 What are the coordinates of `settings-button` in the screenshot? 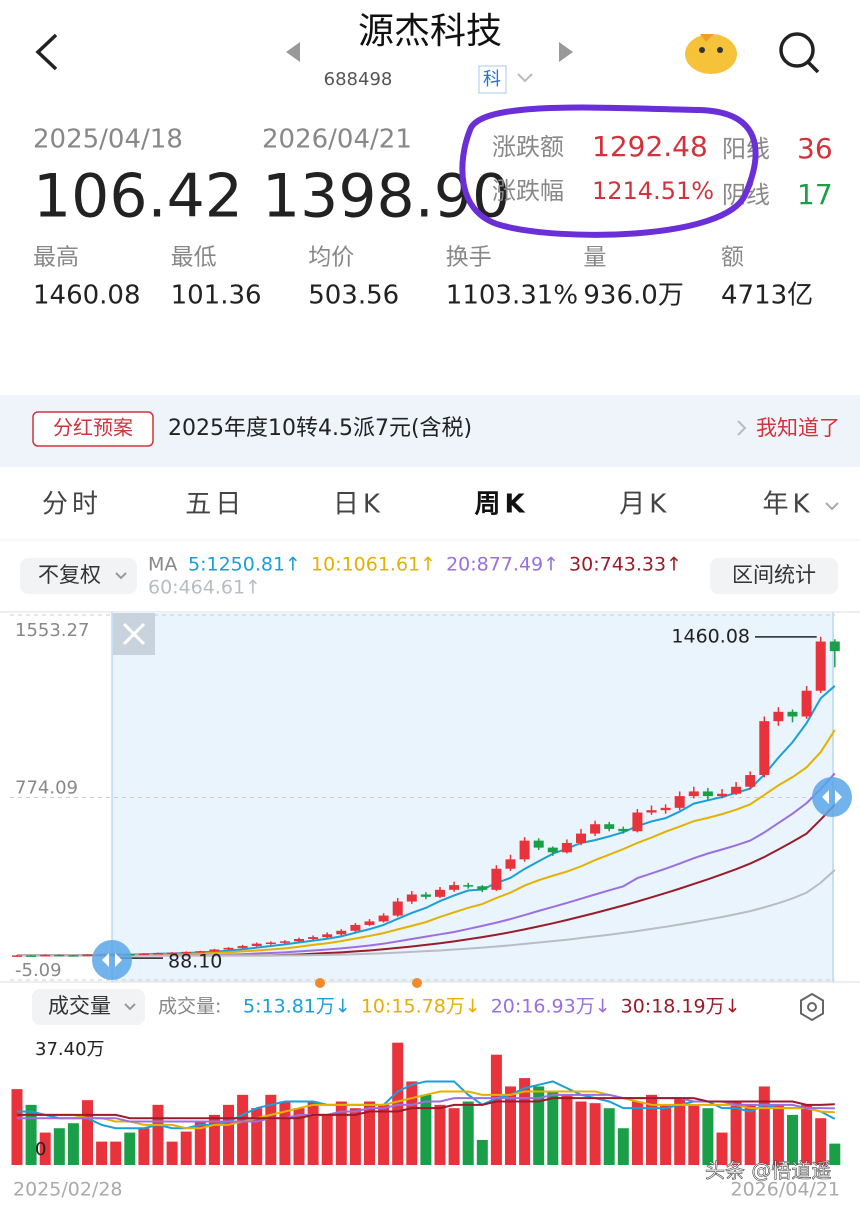 It's located at (812, 1007).